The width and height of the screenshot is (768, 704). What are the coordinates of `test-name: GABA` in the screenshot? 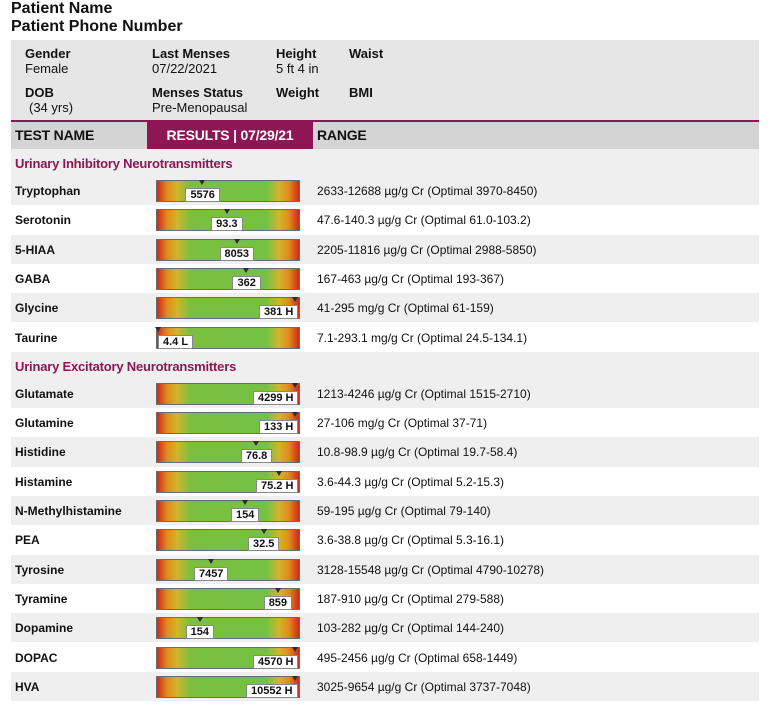 It's located at (33, 278).